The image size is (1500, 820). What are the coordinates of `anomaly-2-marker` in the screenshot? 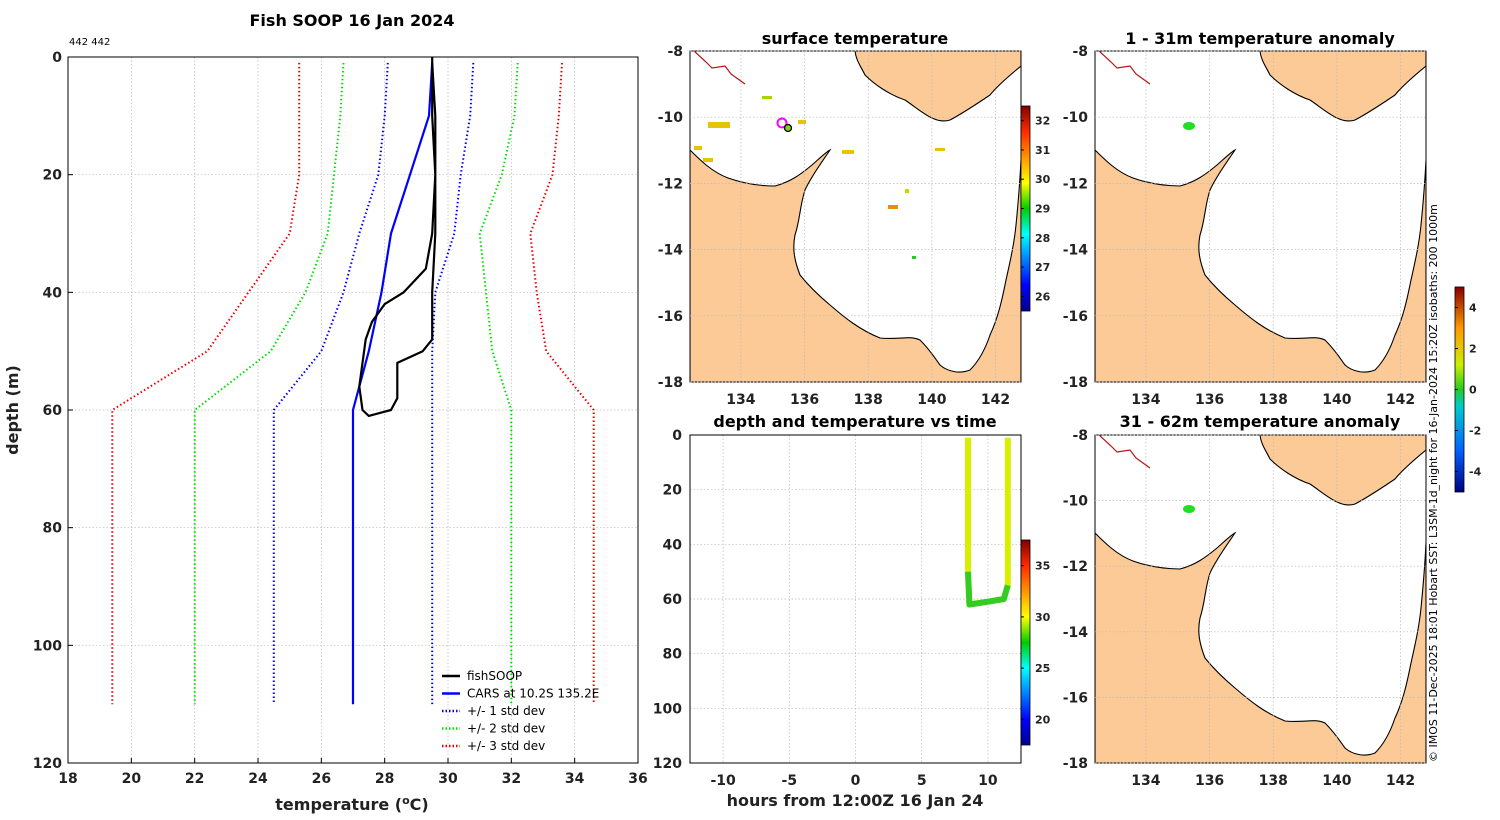 It's located at (1189, 509).